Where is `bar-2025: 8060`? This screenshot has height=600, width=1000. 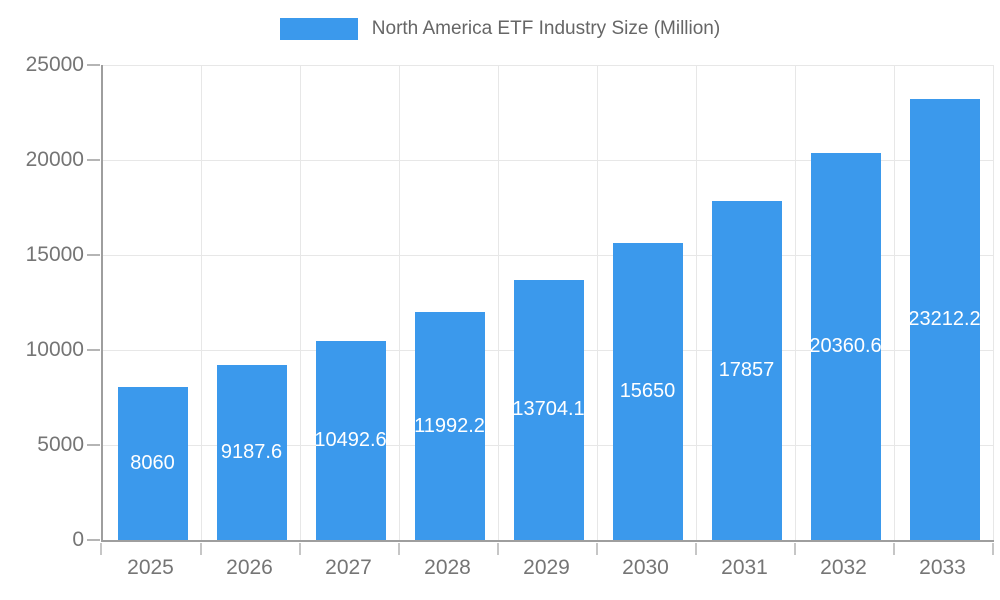 bar-2025: 8060 is located at coordinates (152, 463).